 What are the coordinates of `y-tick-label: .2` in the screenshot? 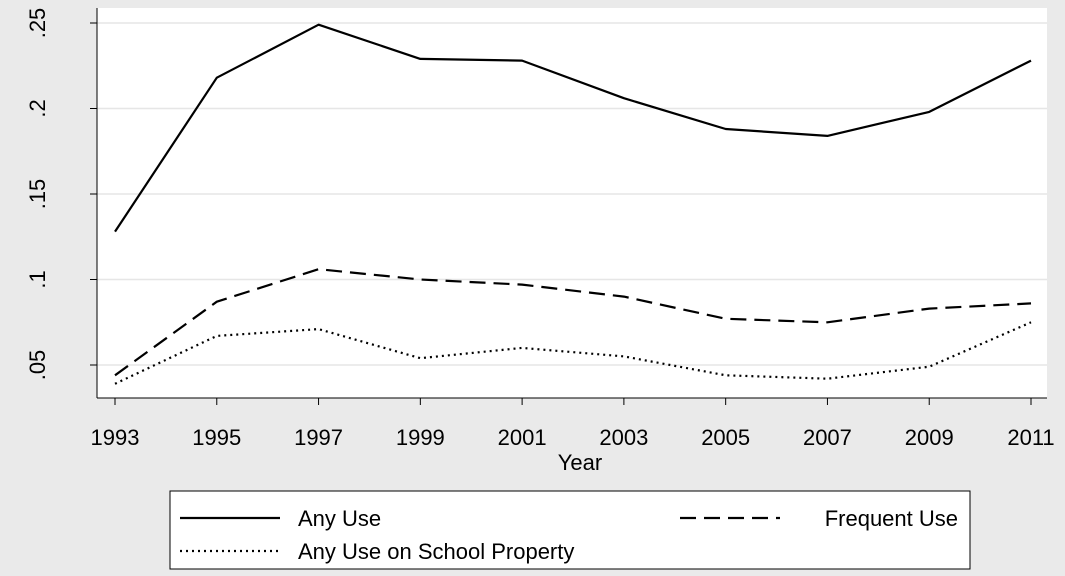 It's located at (37, 108).